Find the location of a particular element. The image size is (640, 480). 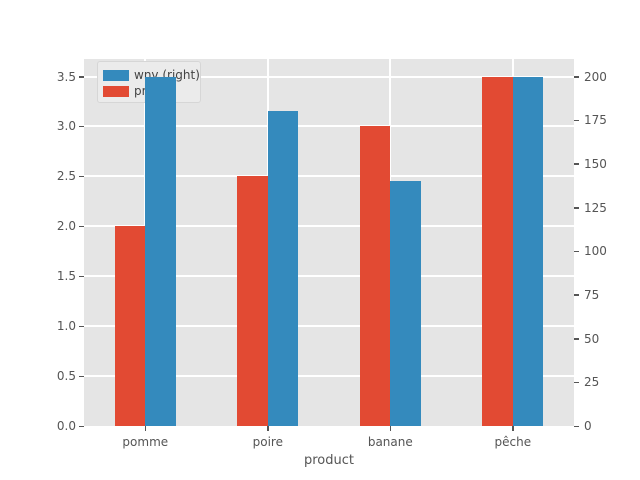

y-right-tick-label: 0 is located at coordinates (588, 426).